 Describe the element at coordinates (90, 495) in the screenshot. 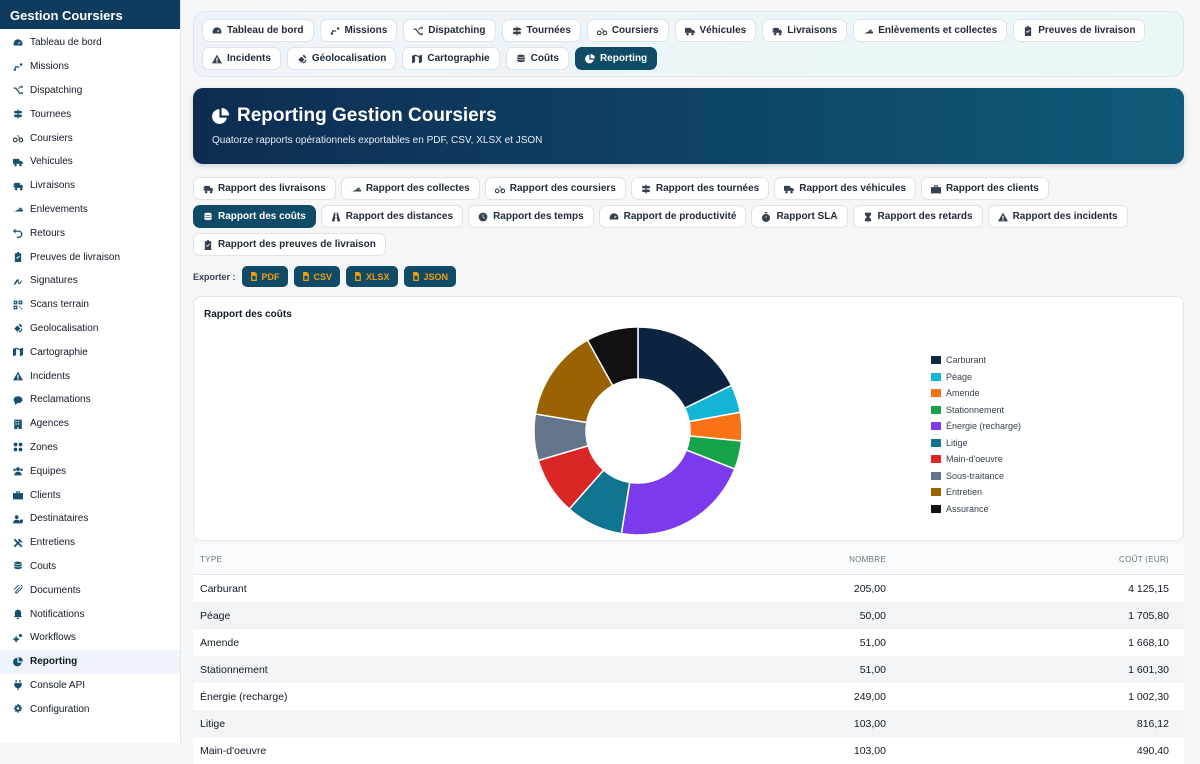

I see `sidebar-item: Clients` at that location.